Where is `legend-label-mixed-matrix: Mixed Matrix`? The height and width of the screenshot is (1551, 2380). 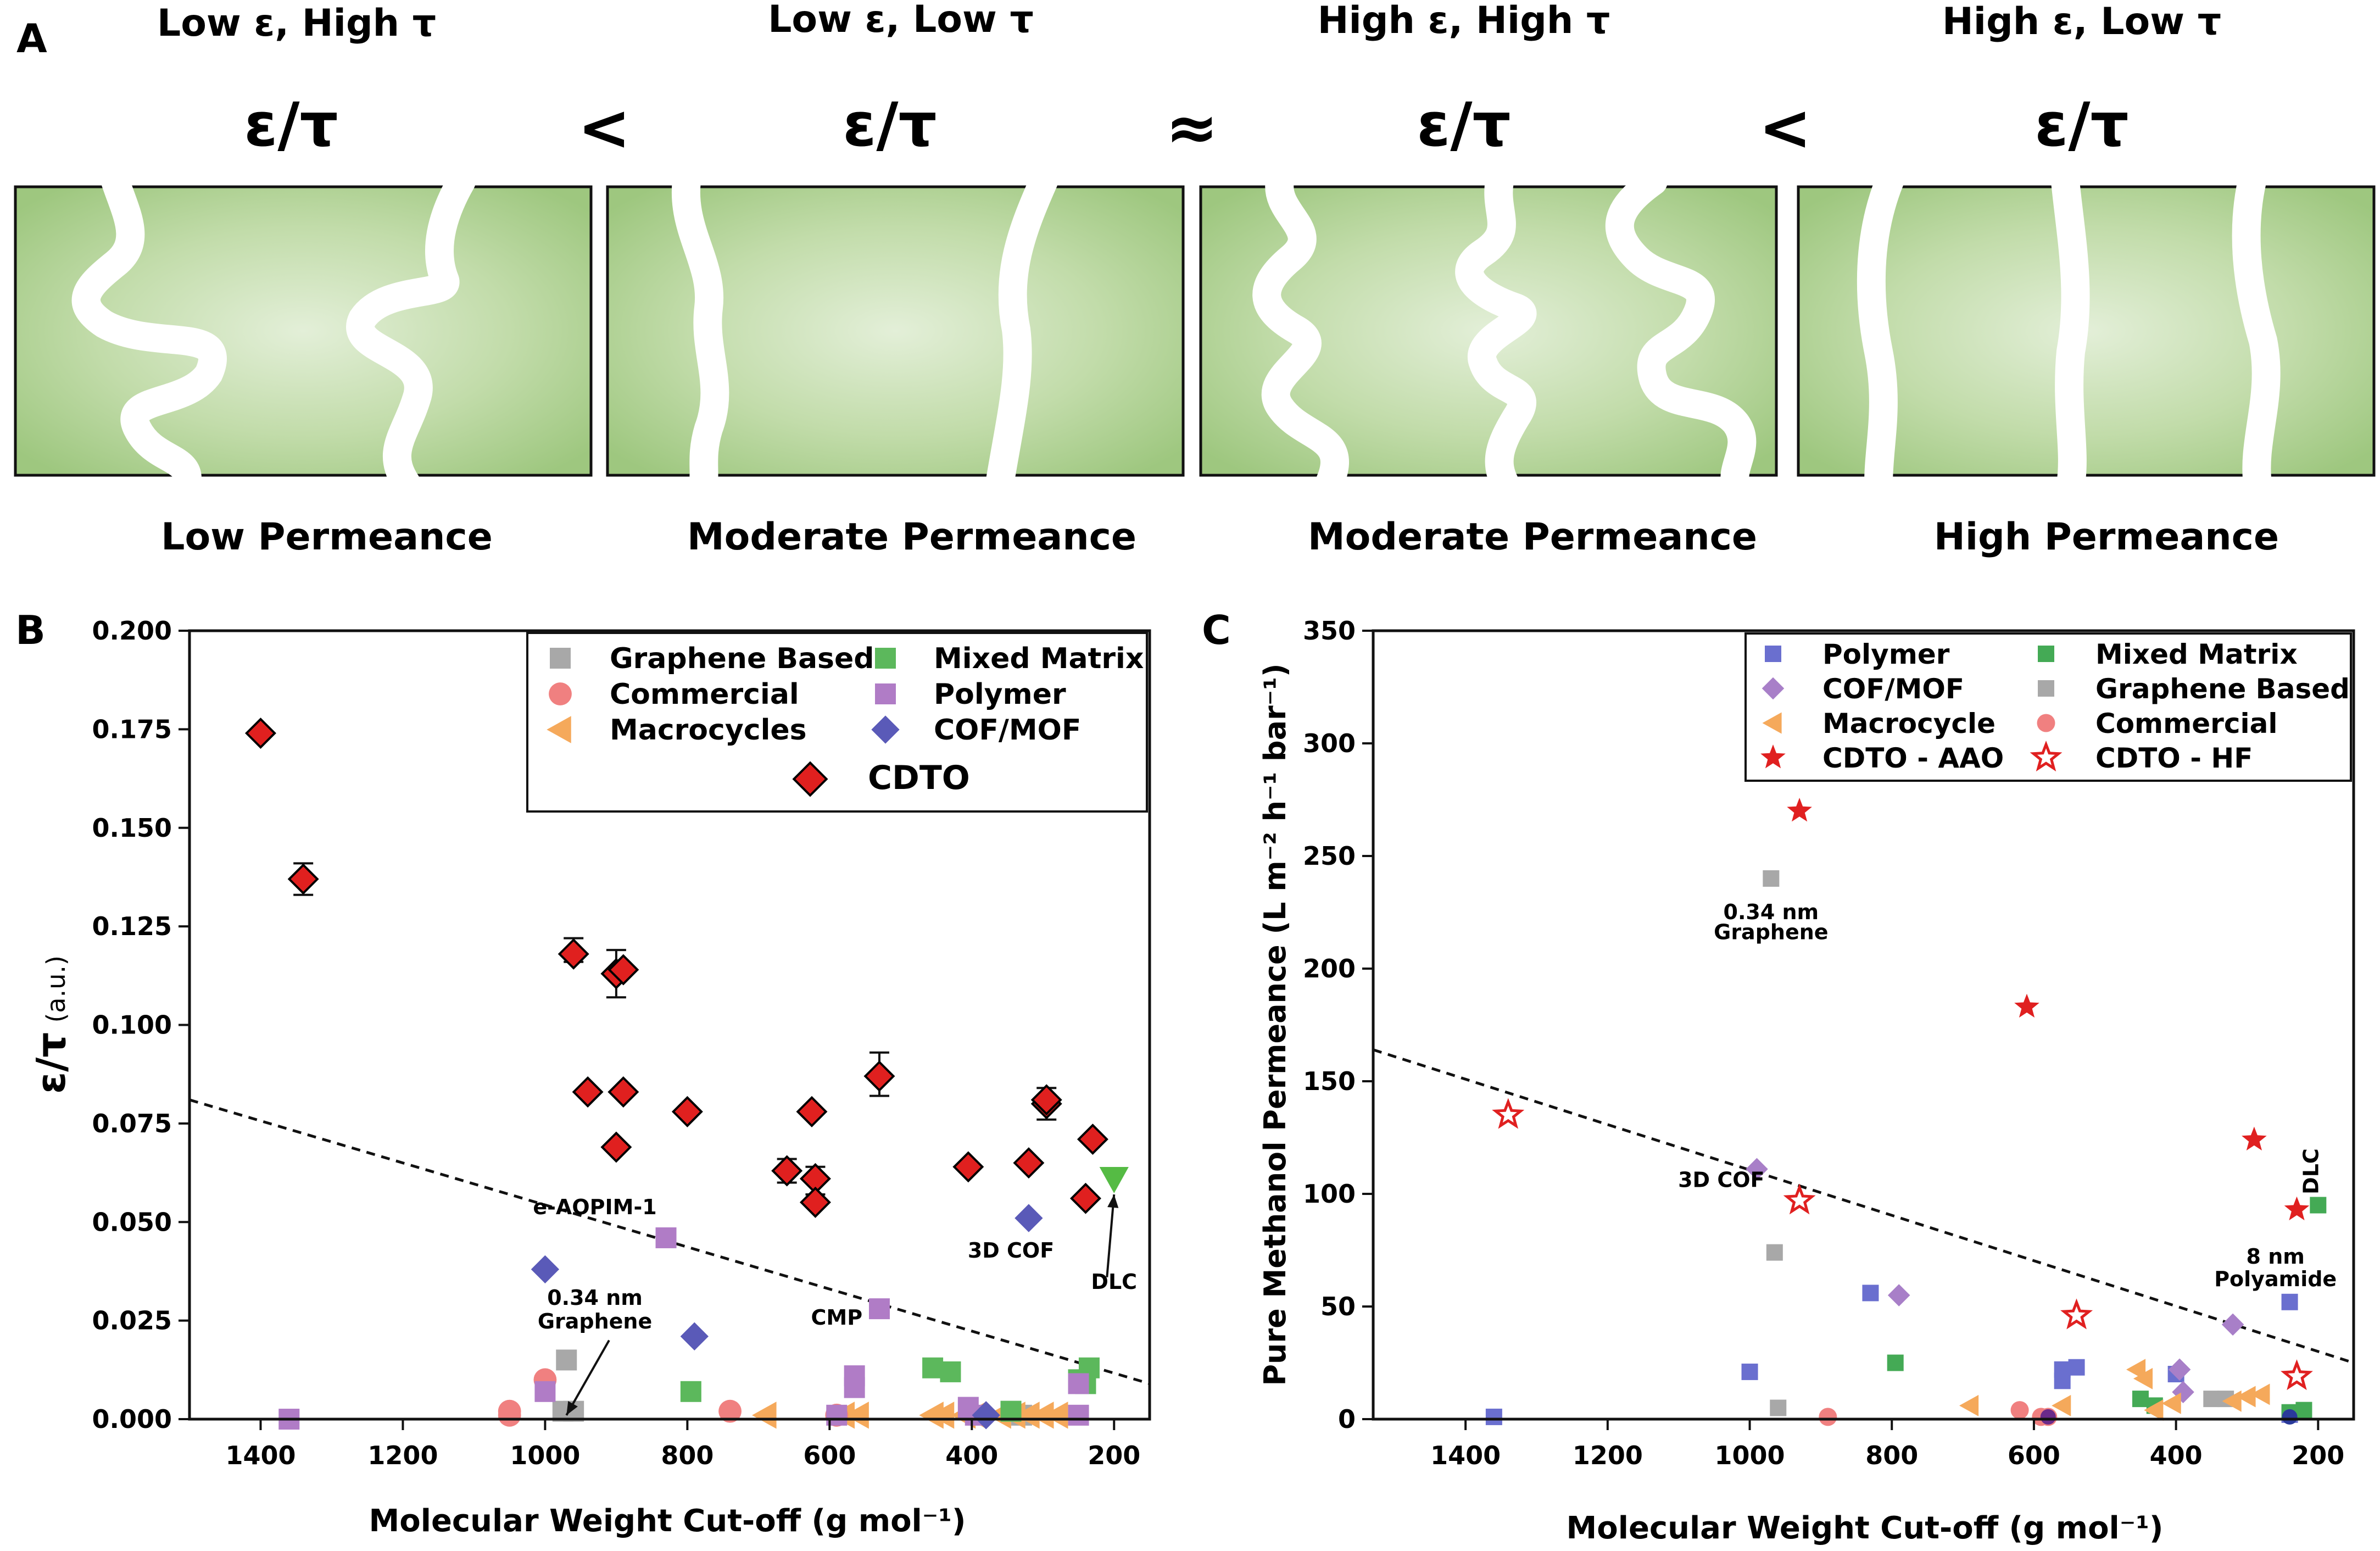 legend-label-mixed-matrix: Mixed Matrix is located at coordinates (1039, 658).